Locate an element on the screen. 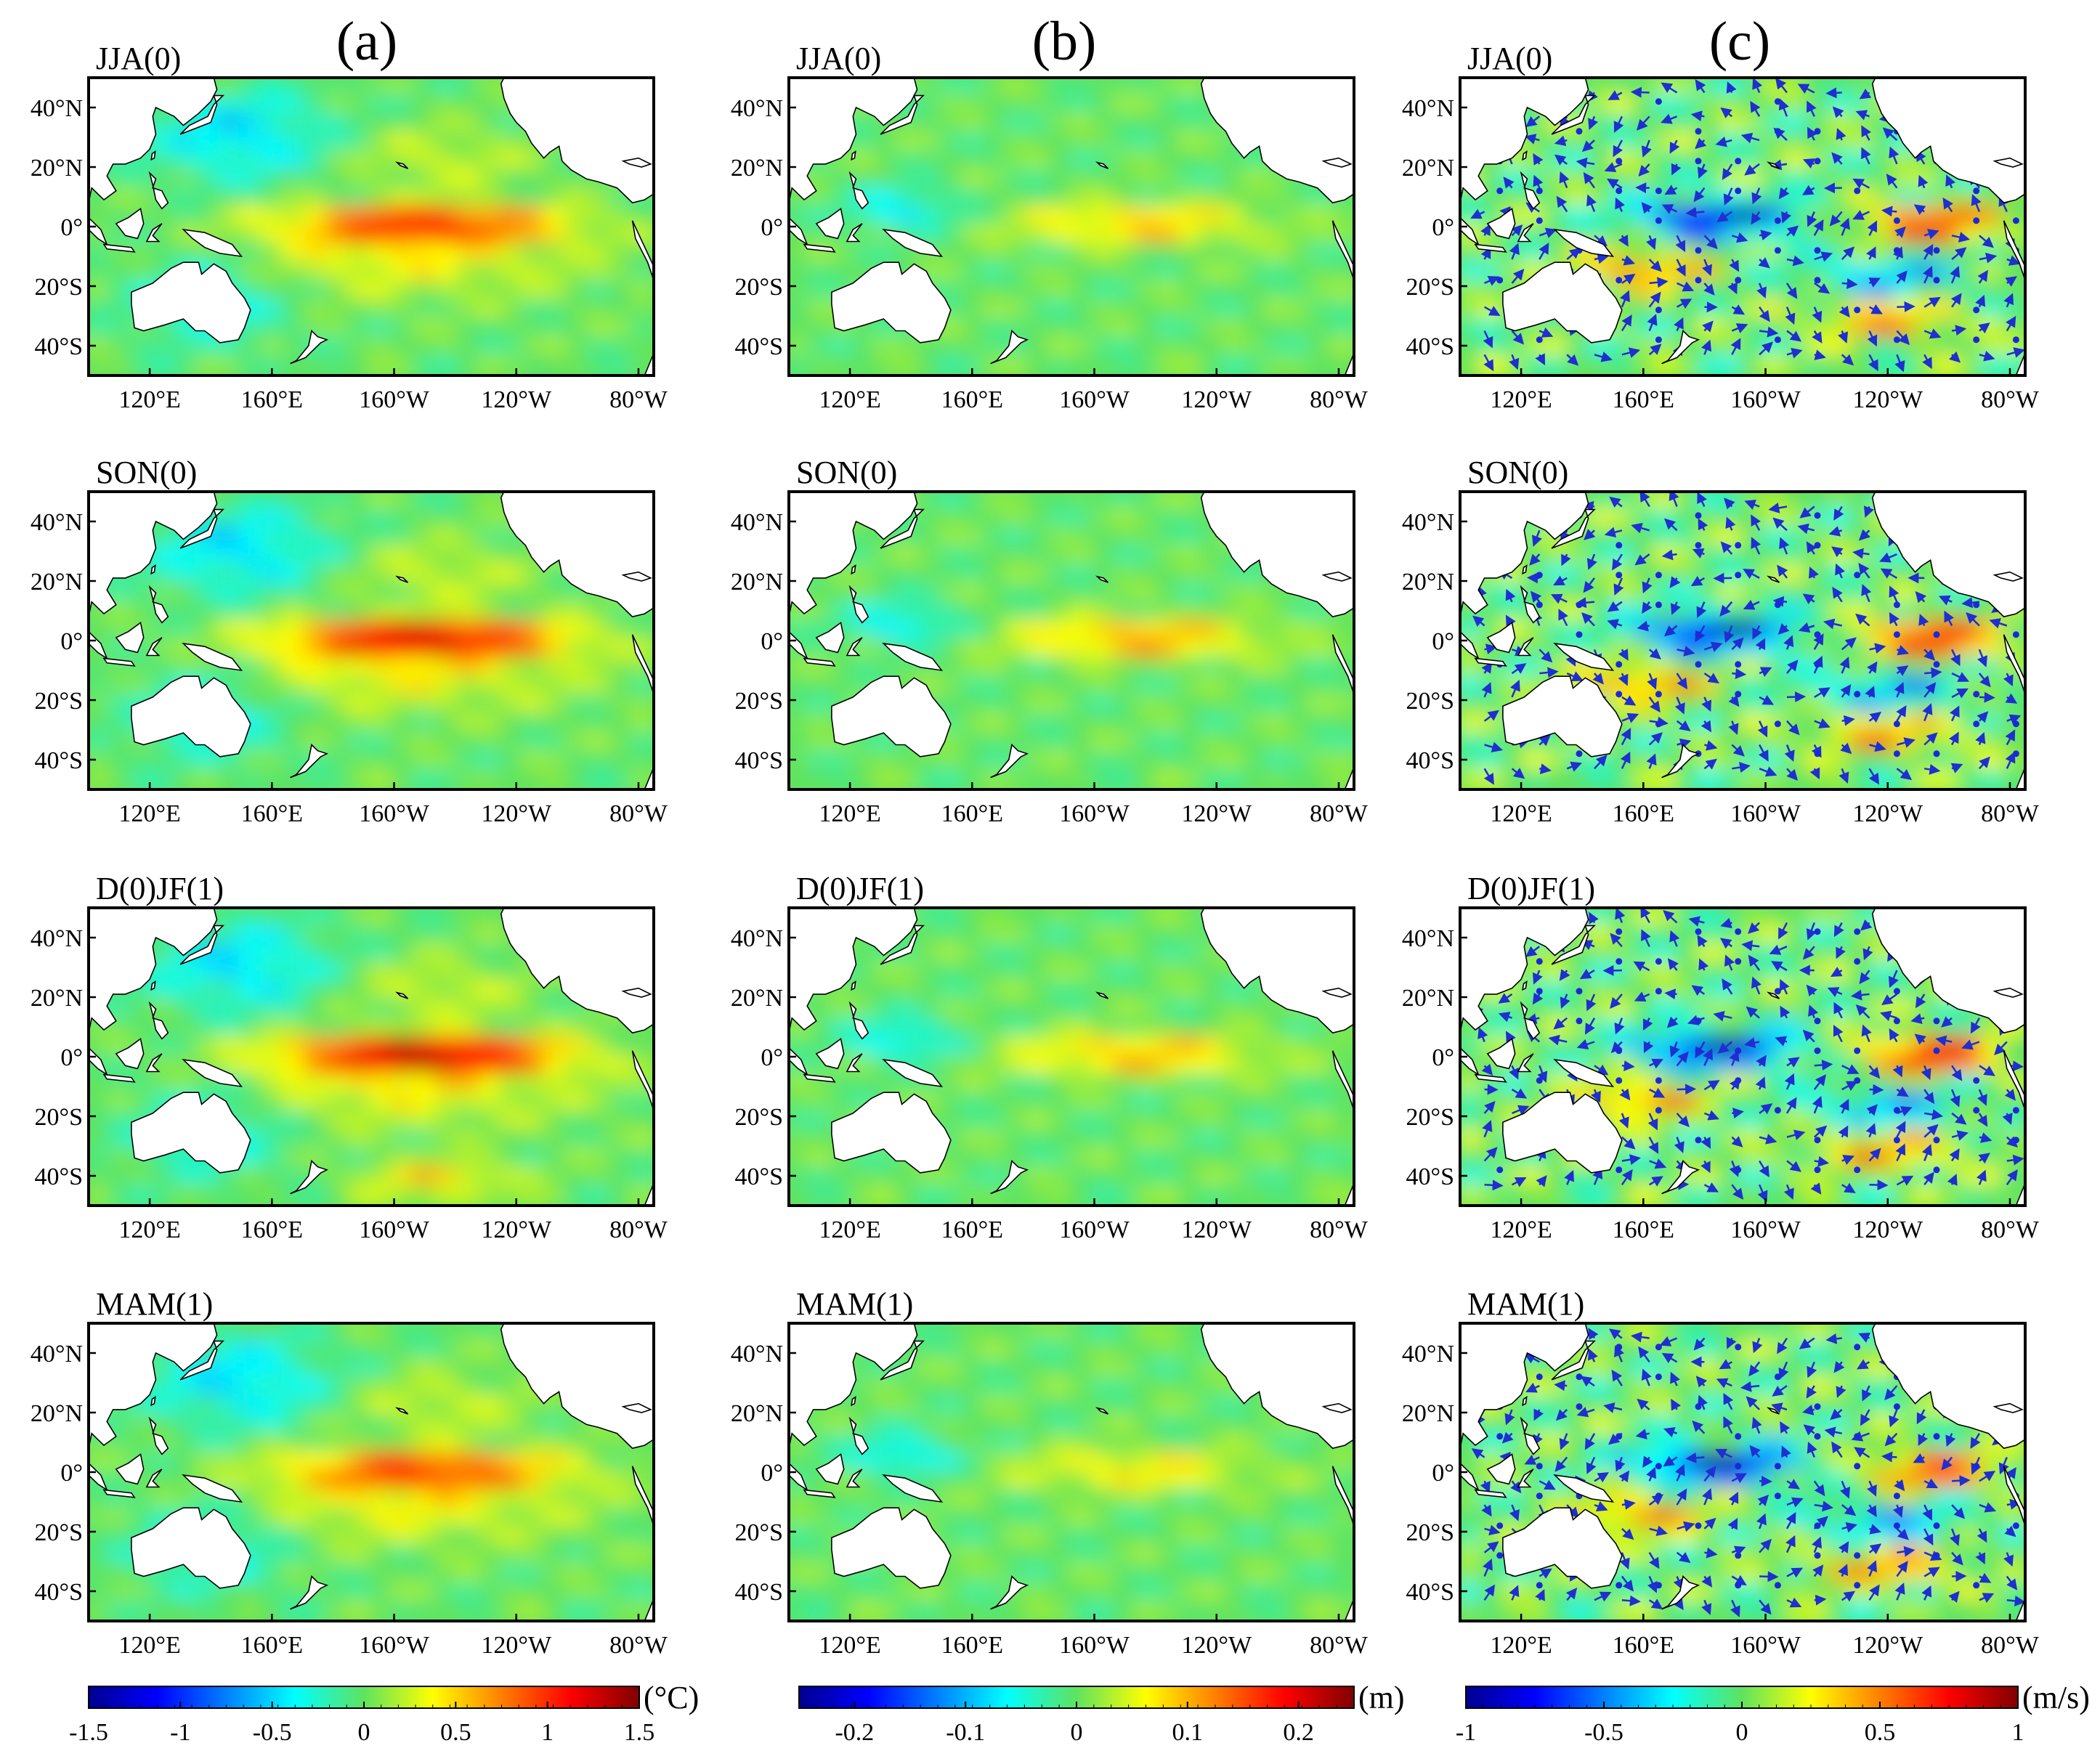 Image resolution: width=2100 pixels, height=1751 pixels. colorbar-unit: (m) is located at coordinates (1381, 1697).